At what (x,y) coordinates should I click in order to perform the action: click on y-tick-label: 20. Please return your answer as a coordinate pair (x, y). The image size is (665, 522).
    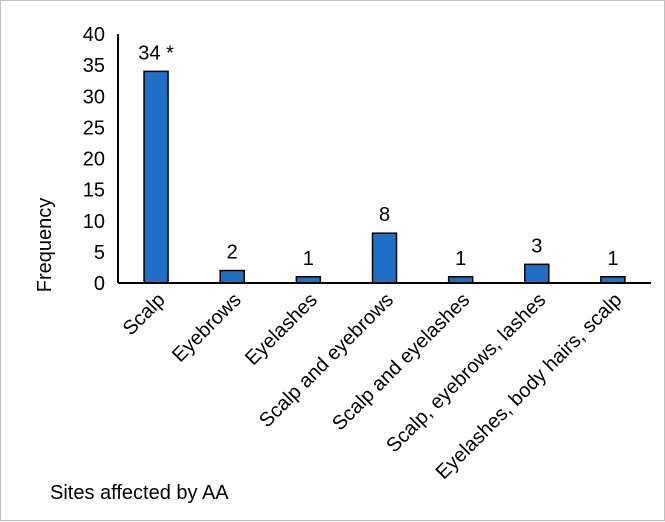
    Looking at the image, I should click on (94, 160).